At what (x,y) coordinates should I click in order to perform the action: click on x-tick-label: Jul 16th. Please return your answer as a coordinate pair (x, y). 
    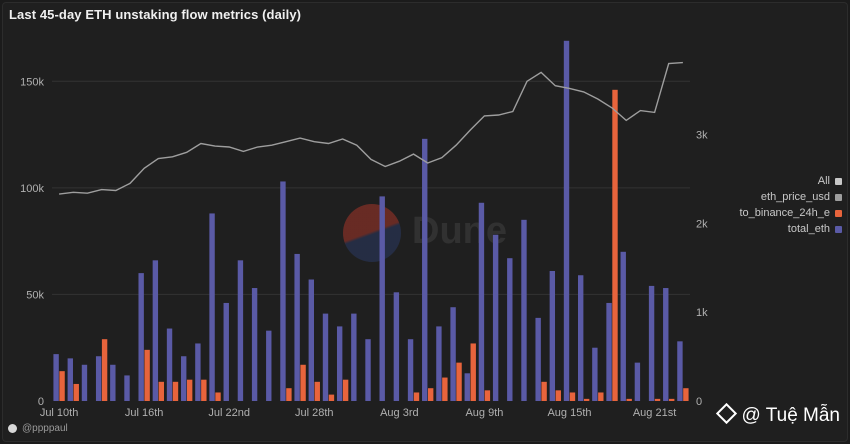
    Looking at the image, I should click on (144, 413).